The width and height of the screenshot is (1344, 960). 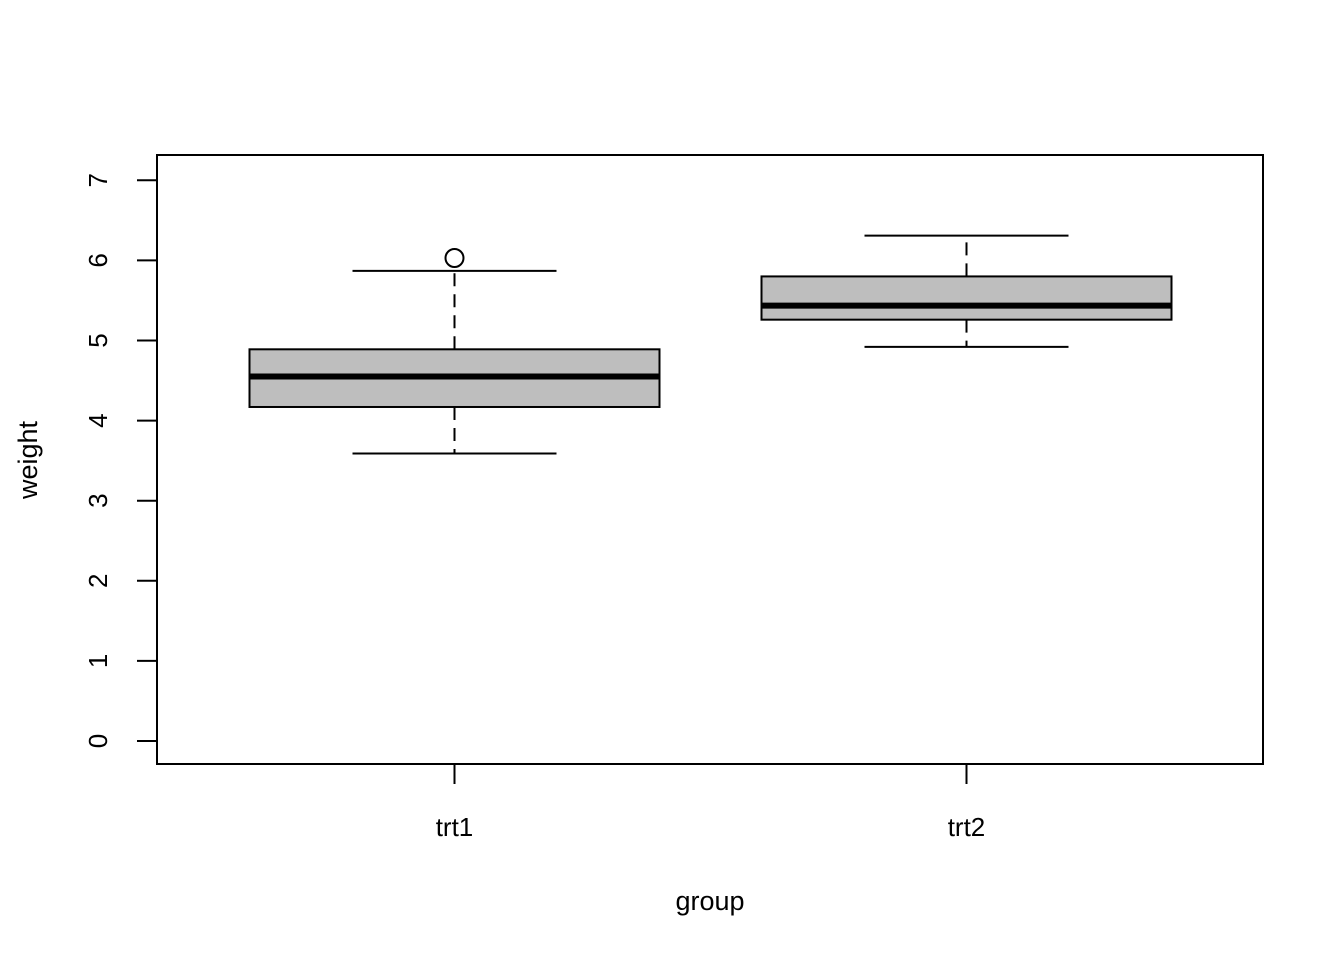 I want to click on x-tick-label: trt1, so click(x=455, y=827).